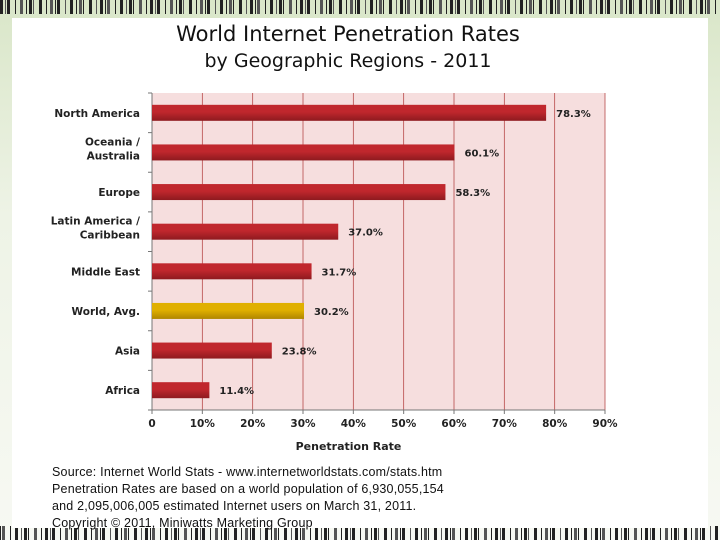 This screenshot has height=540, width=720. Describe the element at coordinates (348, 34) in the screenshot. I see `chart-title: World Internet Penetration Rates` at that location.